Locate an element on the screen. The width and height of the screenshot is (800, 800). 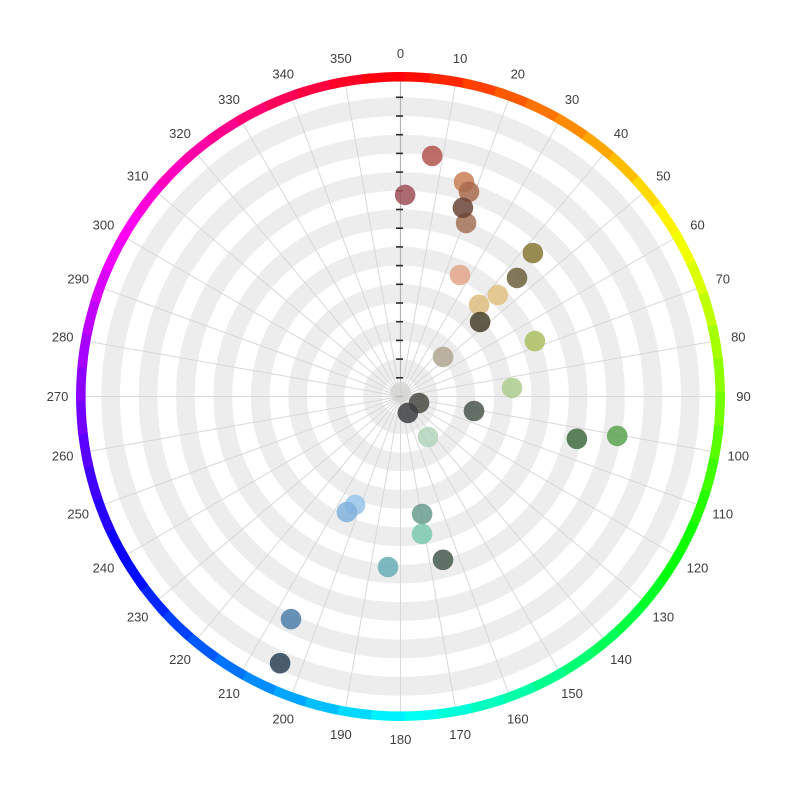
angular-tick-label: 140 is located at coordinates (621, 659).